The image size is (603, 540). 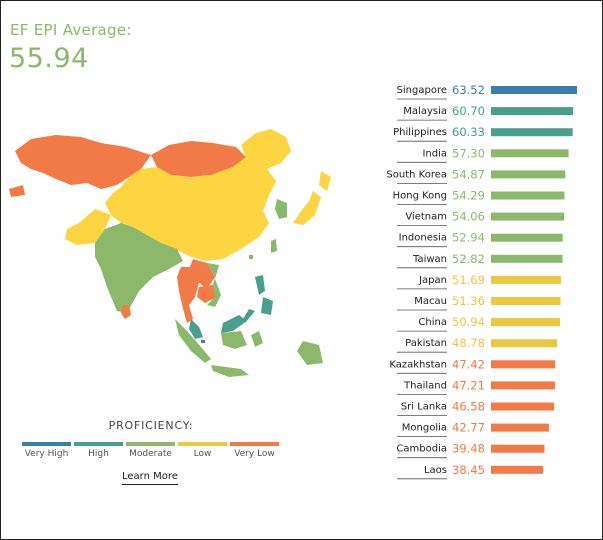 What do you see at coordinates (523, 406) in the screenshot?
I see `score-bar-sri-lanka` at bounding box center [523, 406].